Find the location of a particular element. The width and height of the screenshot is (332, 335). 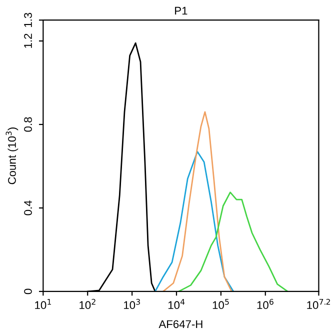

x-tick-label: 10$^{3}$ is located at coordinates (132, 304).